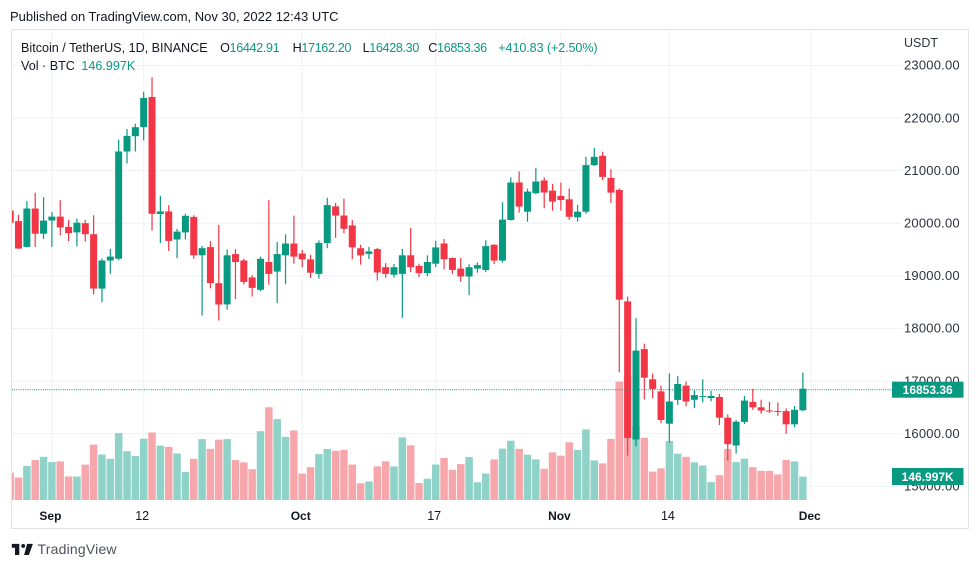  Describe the element at coordinates (932, 328) in the screenshot. I see `svg-text: 18000.00` at that location.